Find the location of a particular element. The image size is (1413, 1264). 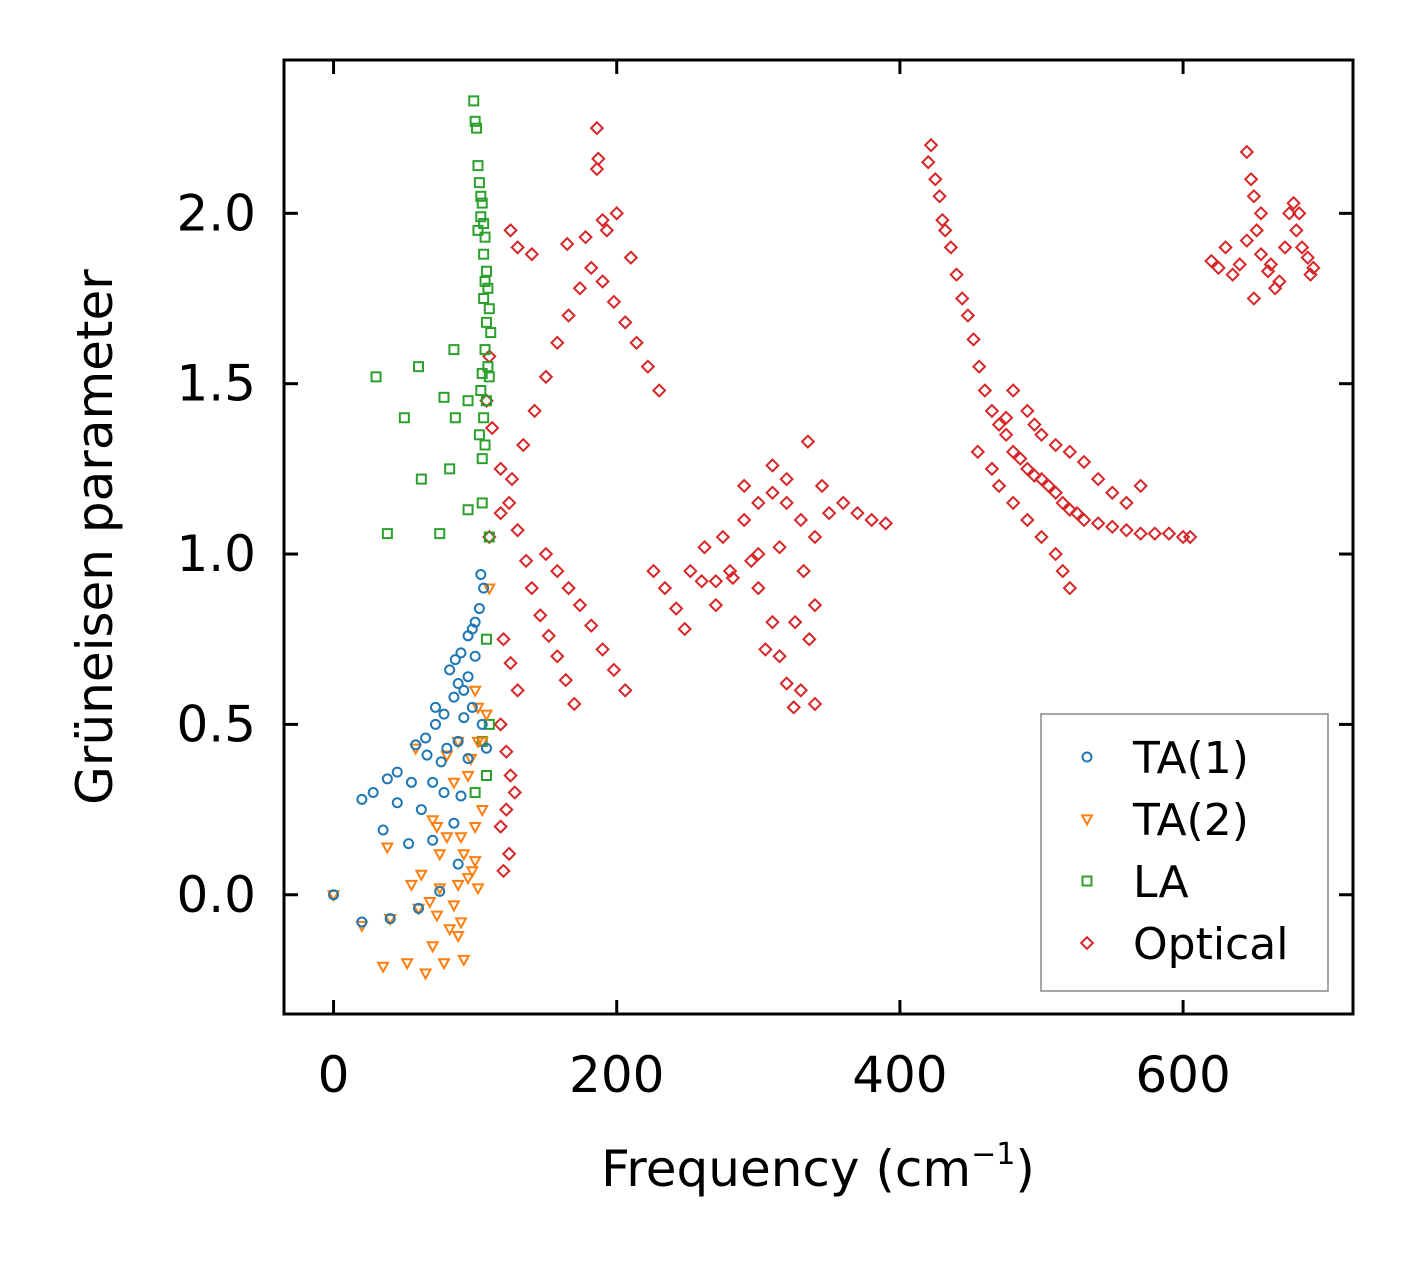

x-tick-label: 0 is located at coordinates (334, 1075).